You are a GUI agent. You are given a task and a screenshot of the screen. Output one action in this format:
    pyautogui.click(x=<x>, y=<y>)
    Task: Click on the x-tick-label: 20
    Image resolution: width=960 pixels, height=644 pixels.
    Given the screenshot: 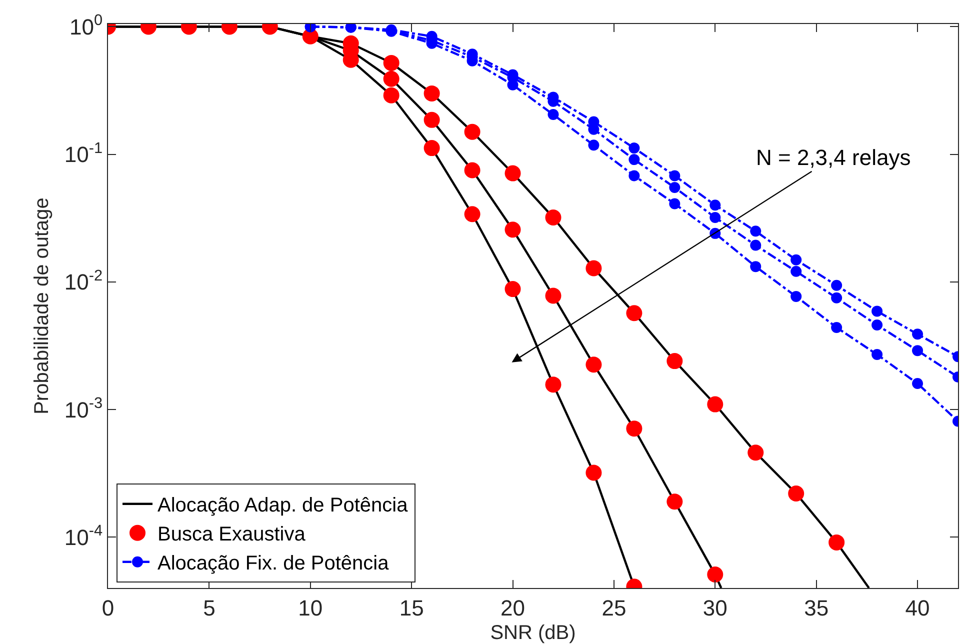 What is the action you would take?
    pyautogui.click(x=512, y=607)
    